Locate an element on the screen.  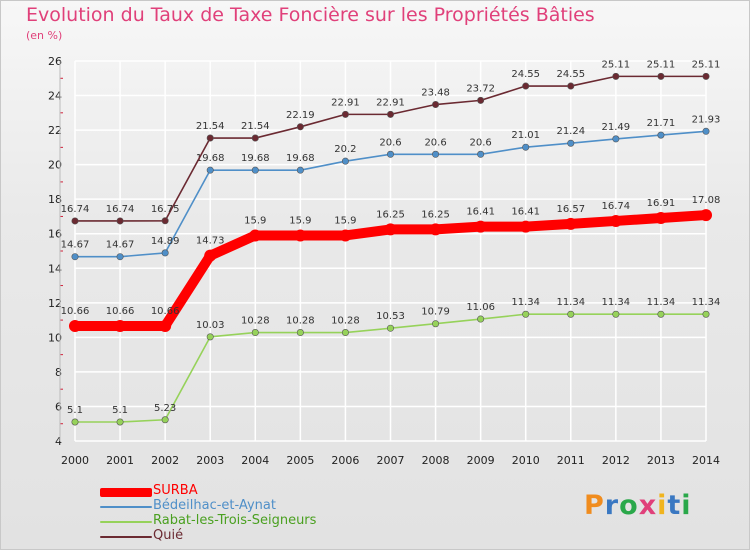
y-tick-label: 24 is located at coordinates (55, 96).